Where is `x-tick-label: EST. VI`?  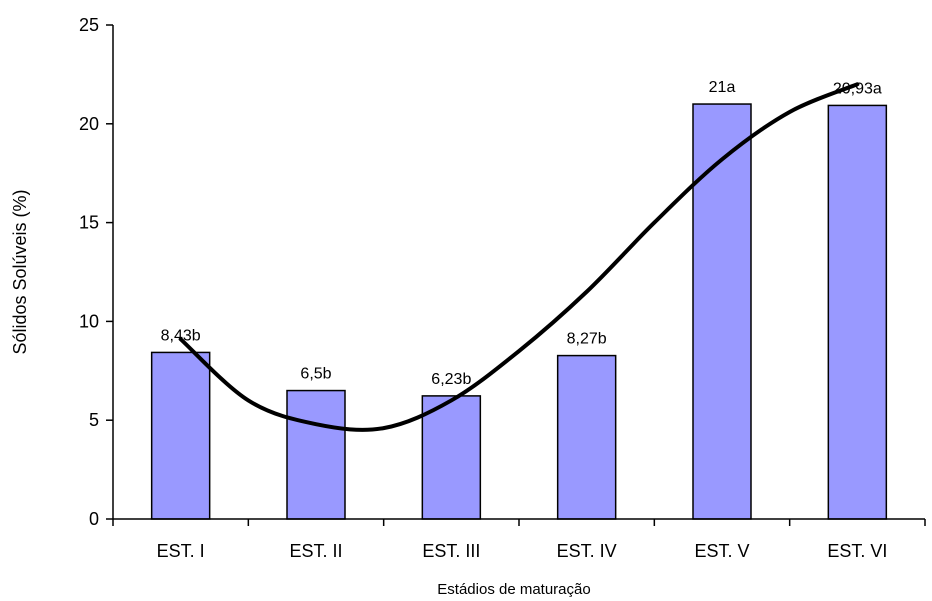
x-tick-label: EST. VI is located at coordinates (857, 551).